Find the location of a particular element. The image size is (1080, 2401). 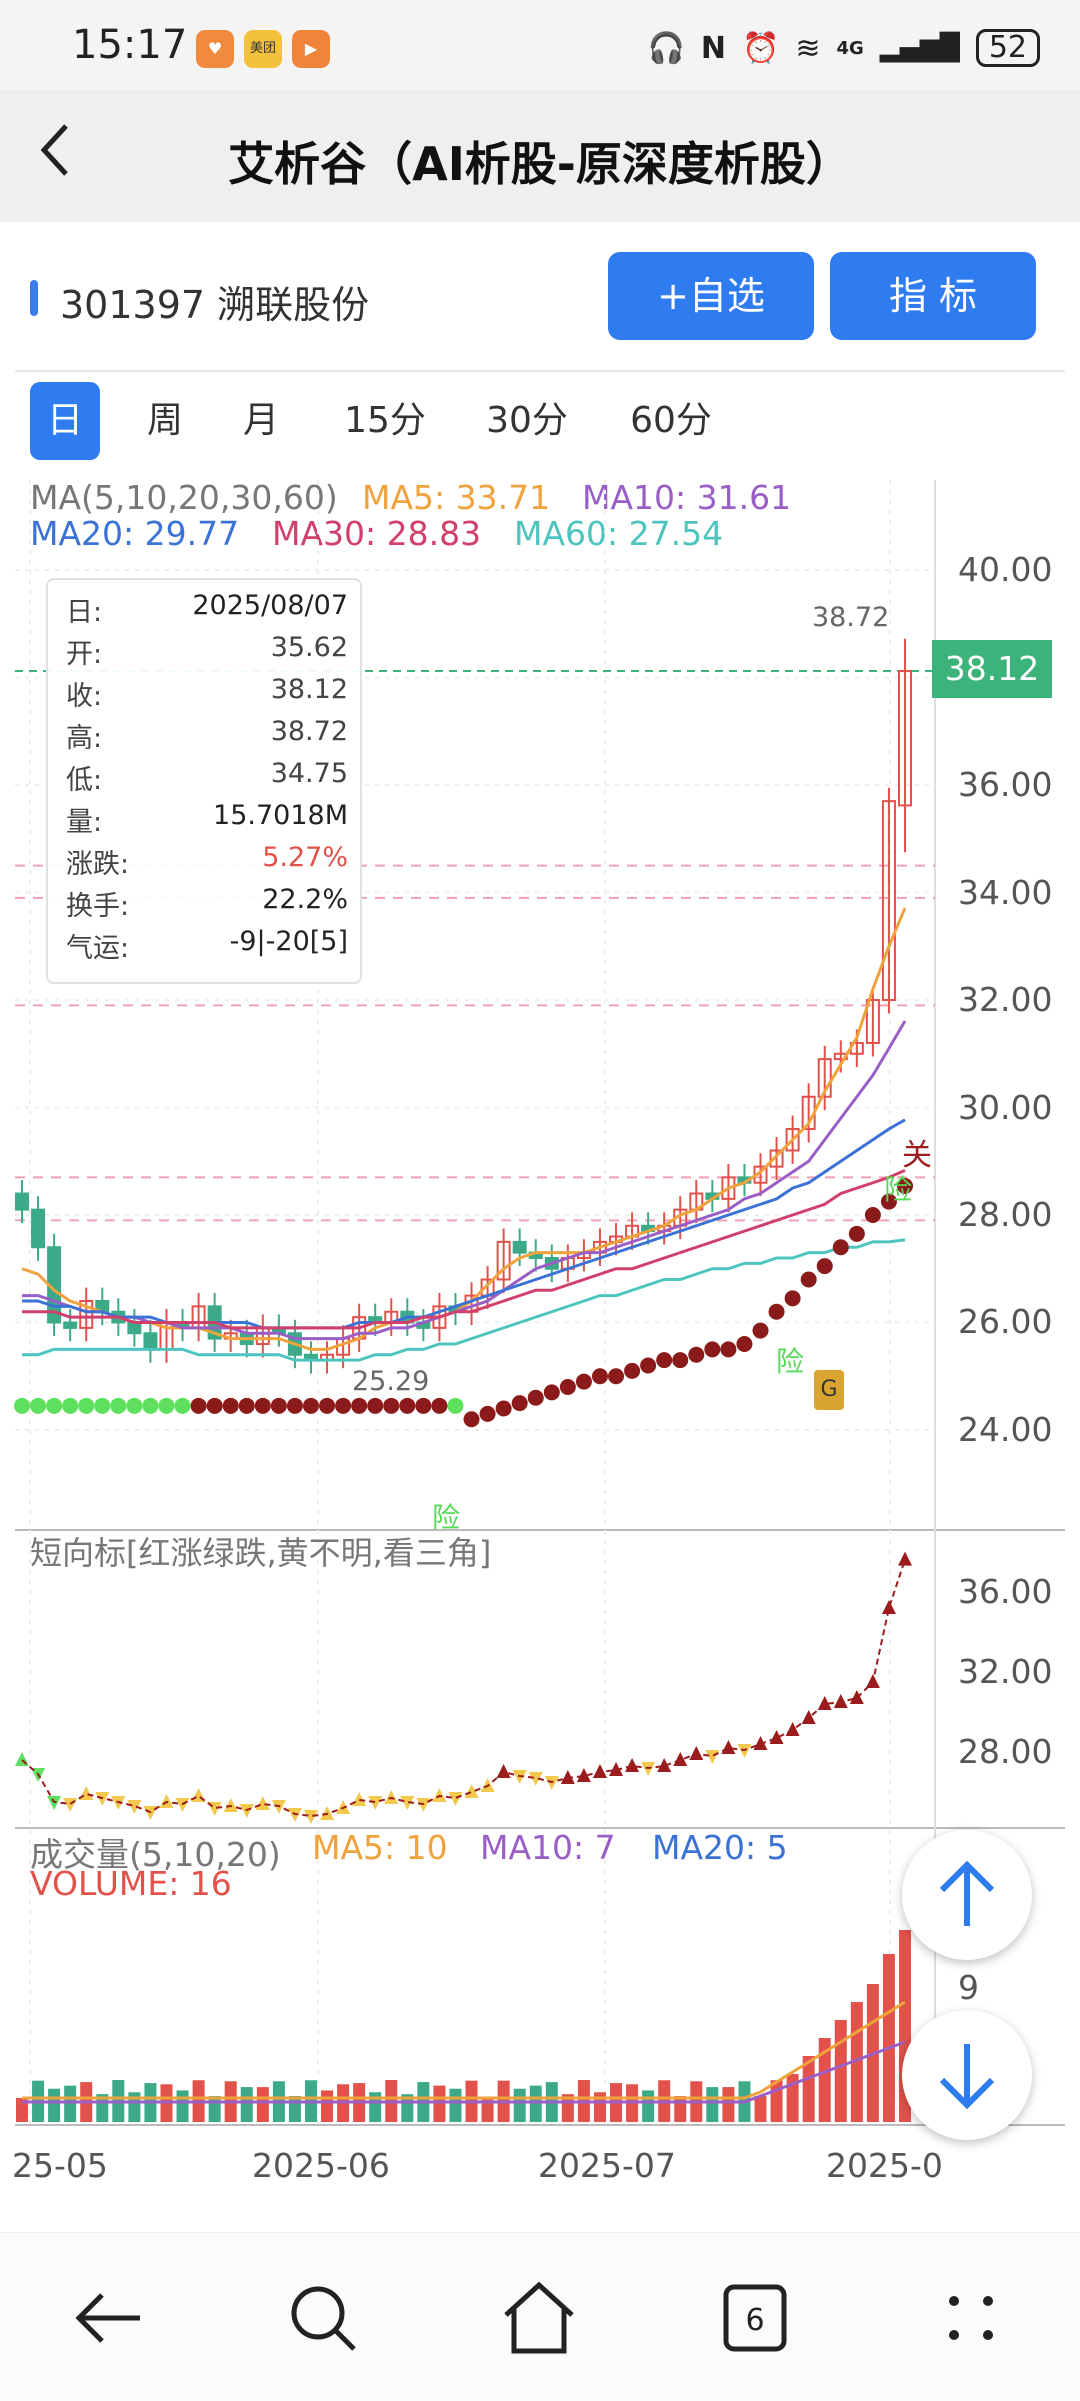

tab-30min: 30分 is located at coordinates (527, 420).